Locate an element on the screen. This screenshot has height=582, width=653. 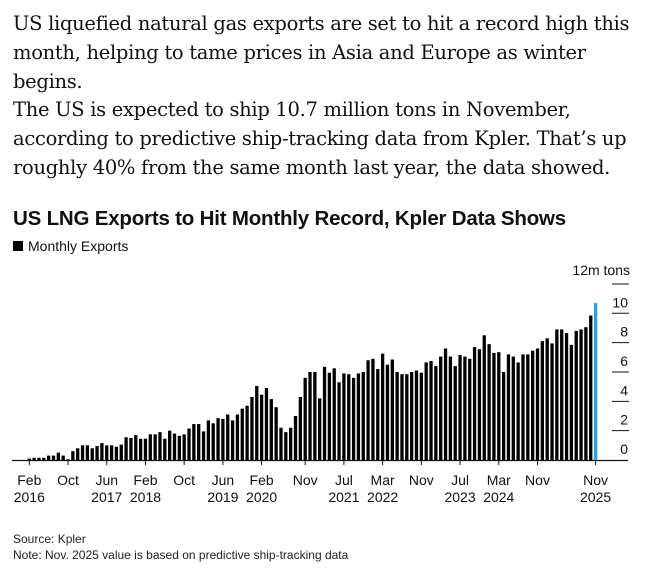
x-tick-year-label: 2025 is located at coordinates (595, 497).